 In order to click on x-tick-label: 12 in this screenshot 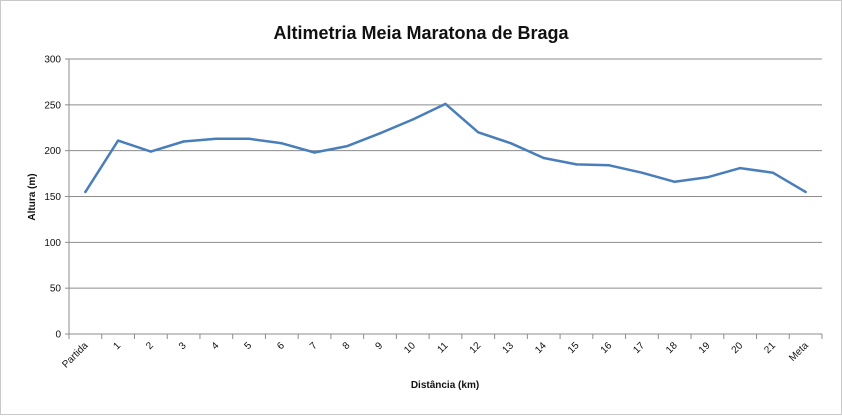, I will do `click(476, 348)`.